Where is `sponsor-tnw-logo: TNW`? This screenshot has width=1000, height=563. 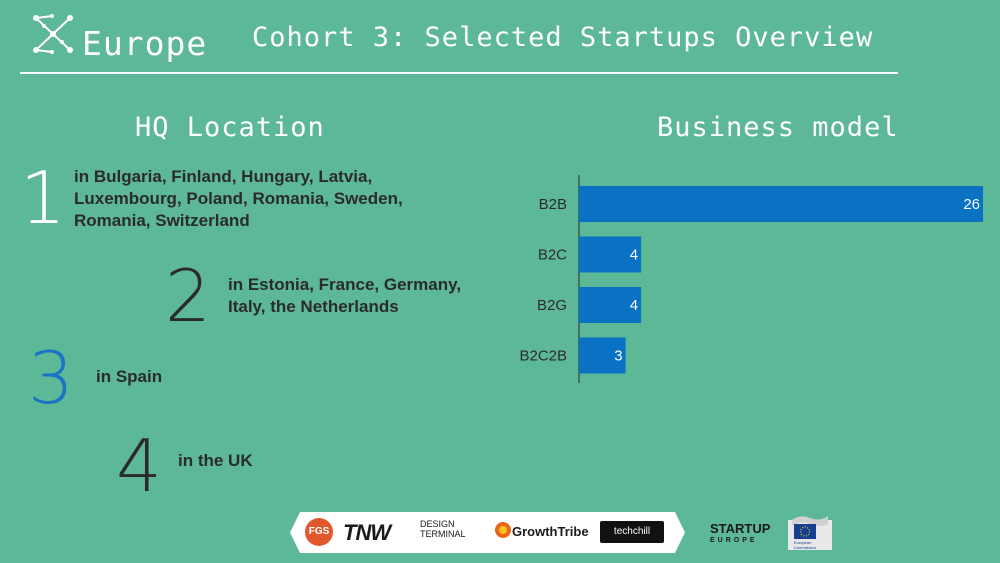 sponsor-tnw-logo: TNW is located at coordinates (367, 532).